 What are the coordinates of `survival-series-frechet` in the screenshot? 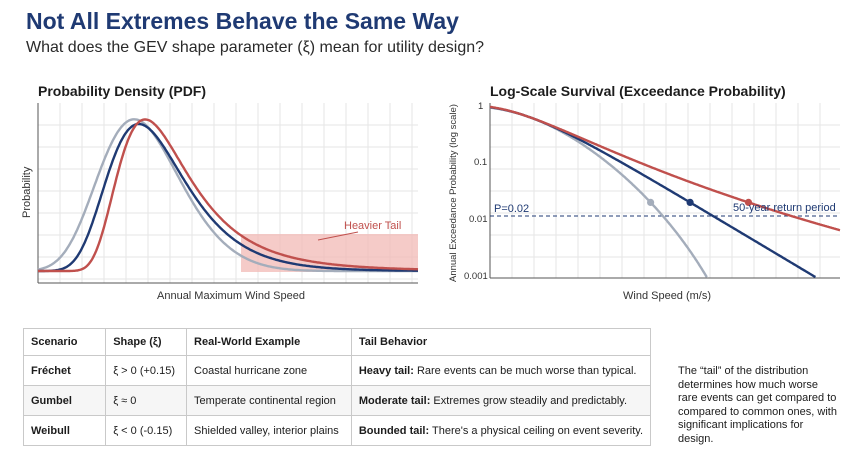 It's located at (665, 168).